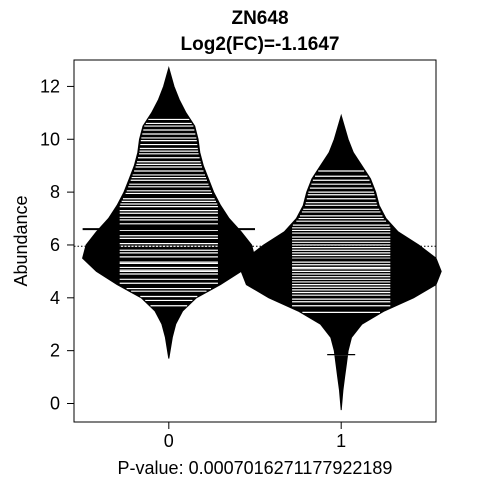  Describe the element at coordinates (260, 44) in the screenshot. I see `chart-subtitle: Log2(FC)=-1.1647` at that location.